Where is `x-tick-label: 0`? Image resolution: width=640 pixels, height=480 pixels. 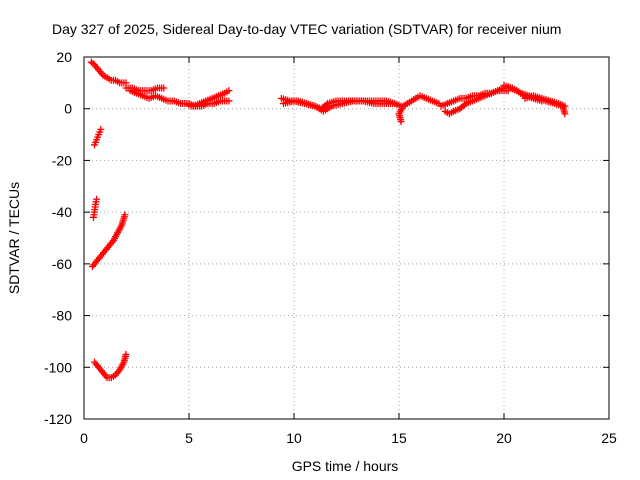 x-tick-label: 0 is located at coordinates (84, 438).